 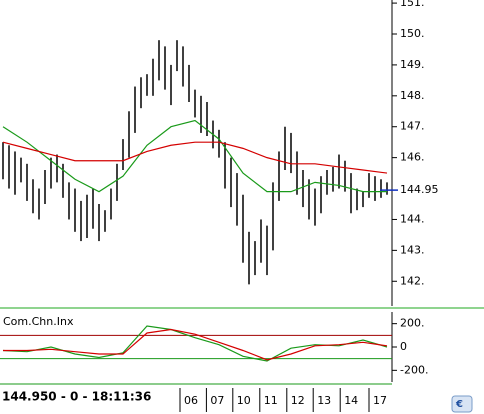 What do you see at coordinates (217, 400) in the screenshot?
I see `x-tick-label: 07` at bounding box center [217, 400].